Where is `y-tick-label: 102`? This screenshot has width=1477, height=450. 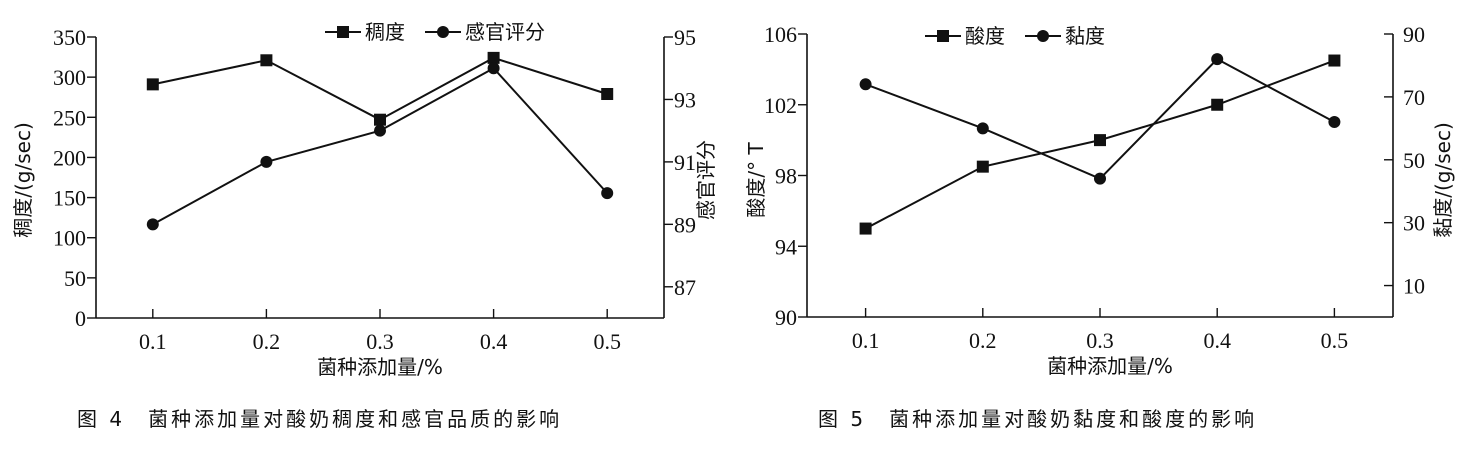 y-tick-label: 102 is located at coordinates (780, 105).